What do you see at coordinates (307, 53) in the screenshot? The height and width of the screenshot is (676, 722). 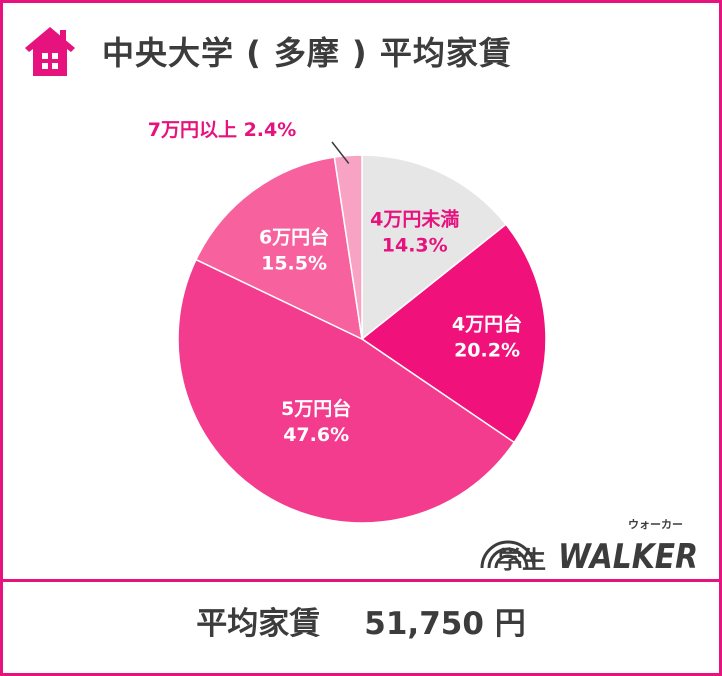 I see `page-title: 中央大学 ( 多摩 ) 平均家賃` at bounding box center [307, 53].